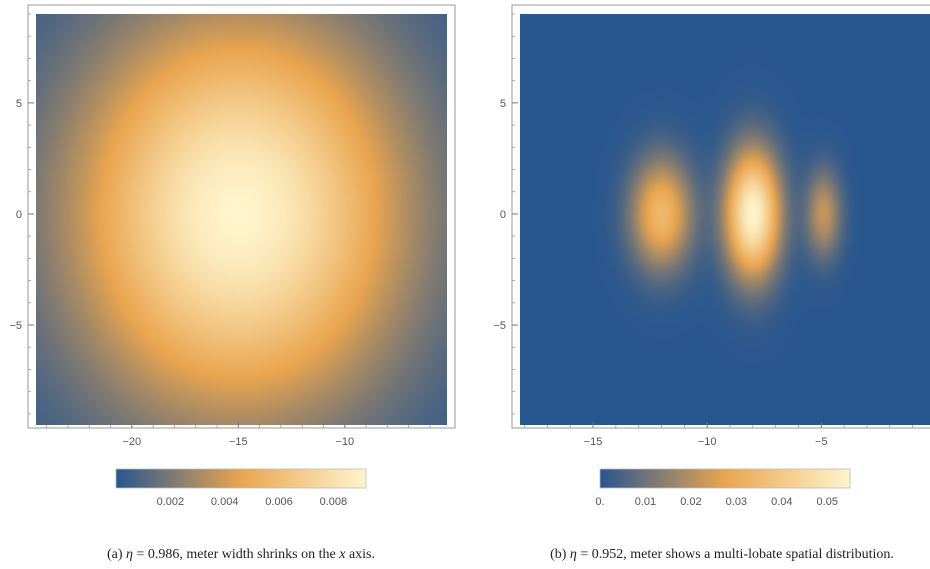  I want to click on colorbar-tick-label: 0.004, so click(225, 502).